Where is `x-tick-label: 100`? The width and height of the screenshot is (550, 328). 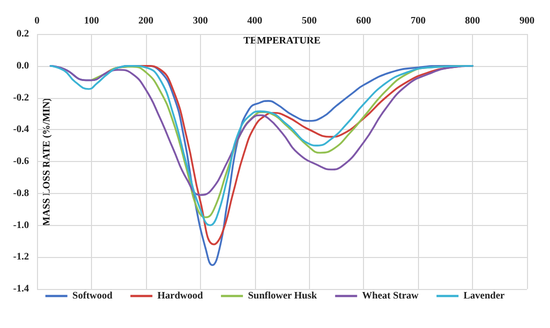 x-tick-label: 100 is located at coordinates (91, 21).